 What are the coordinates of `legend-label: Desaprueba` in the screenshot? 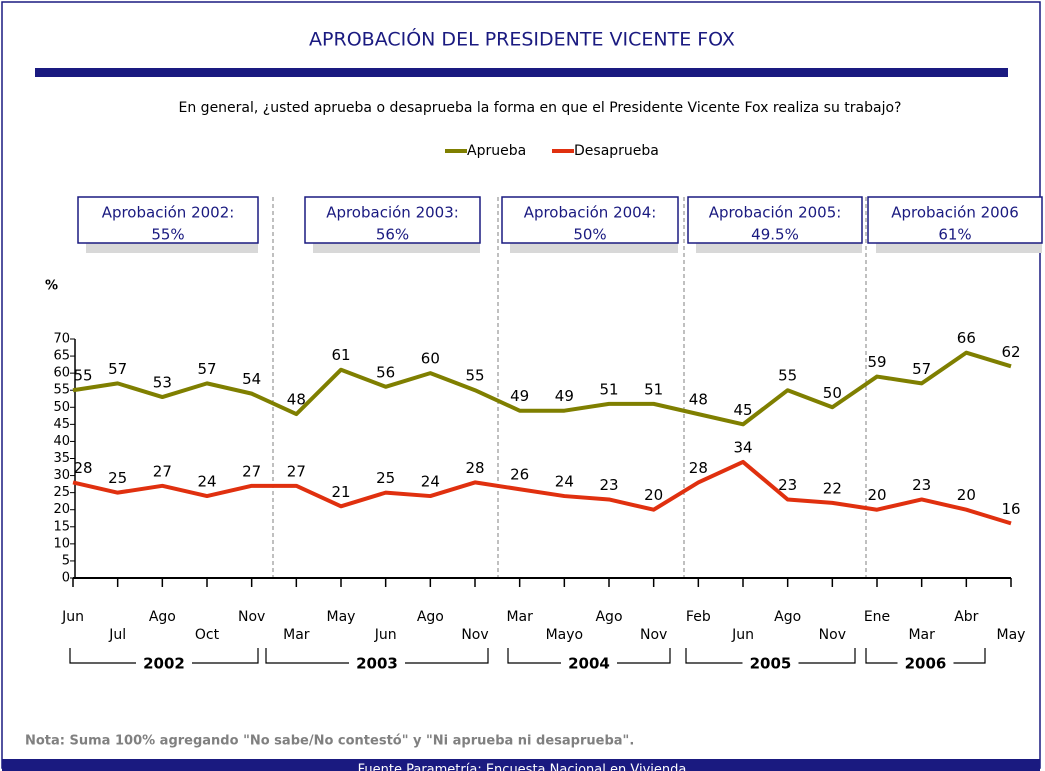 It's located at (616, 151).